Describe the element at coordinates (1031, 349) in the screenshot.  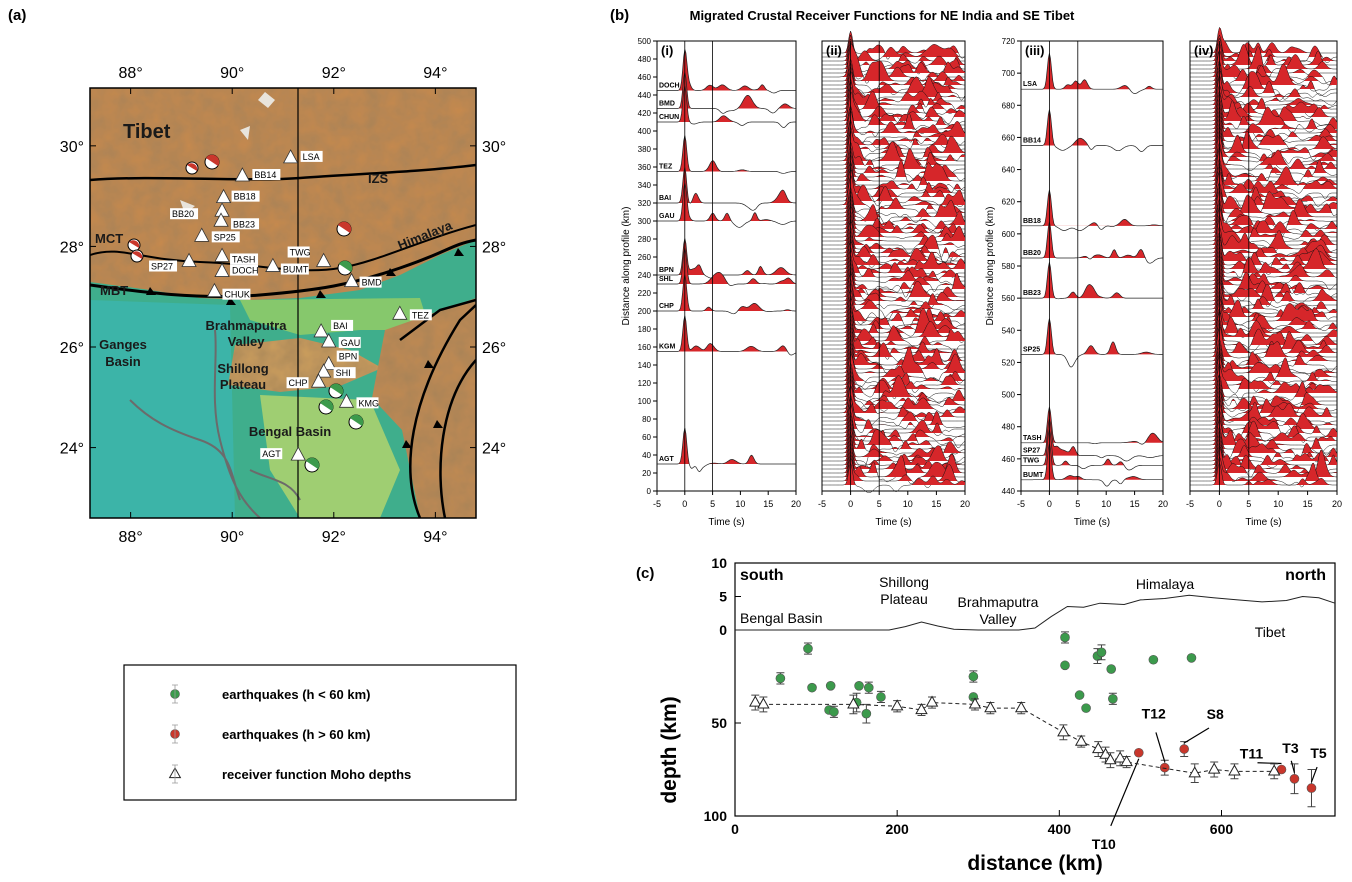
I see `trace-label: SP25` at that location.